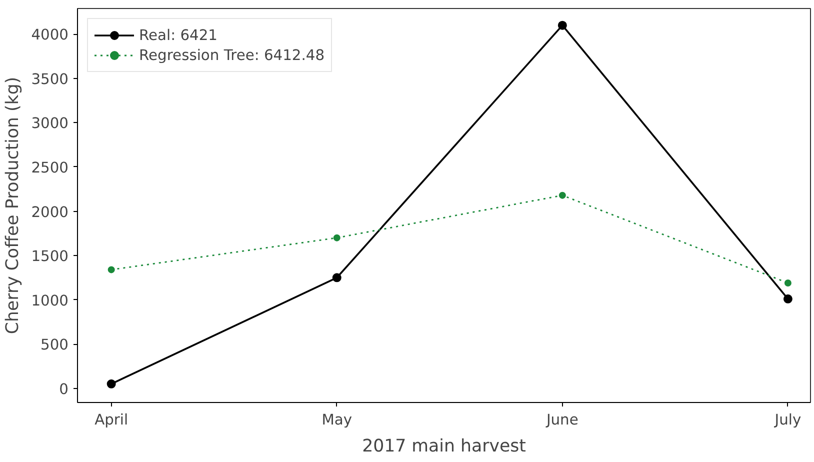  What do you see at coordinates (54, 345) in the screenshot?
I see `y-tick-label: 500` at bounding box center [54, 345].